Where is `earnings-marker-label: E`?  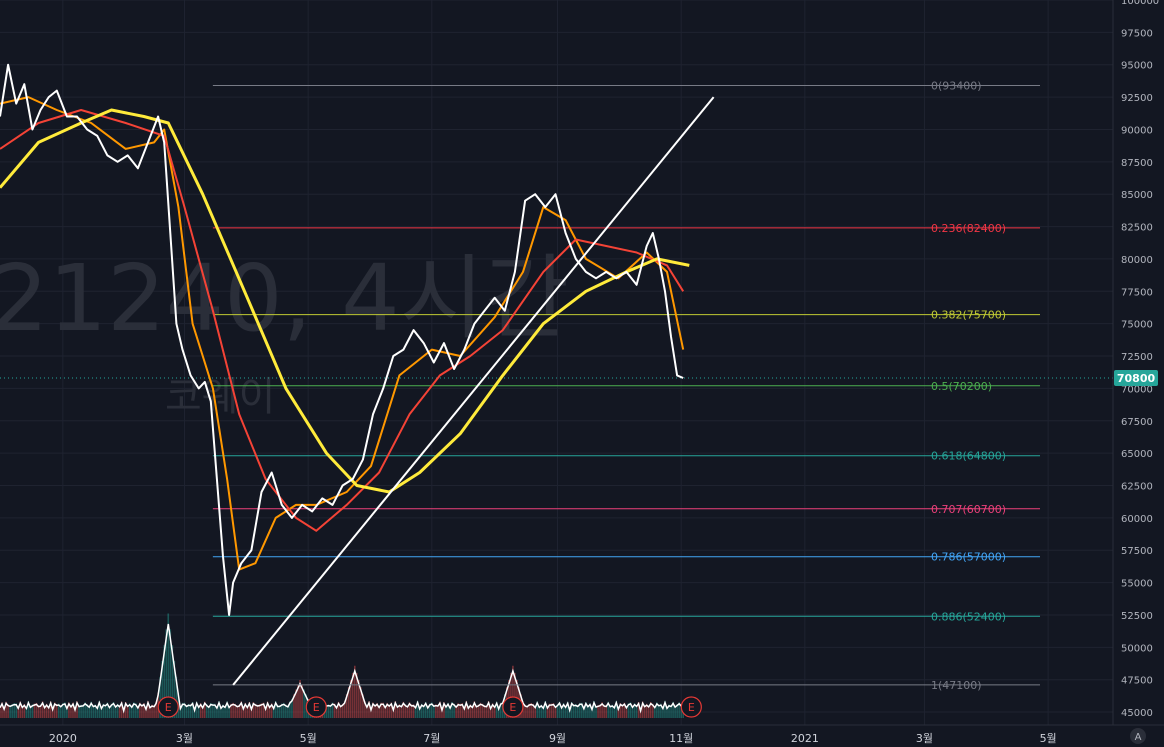 earnings-marker-label: E is located at coordinates (512, 707).